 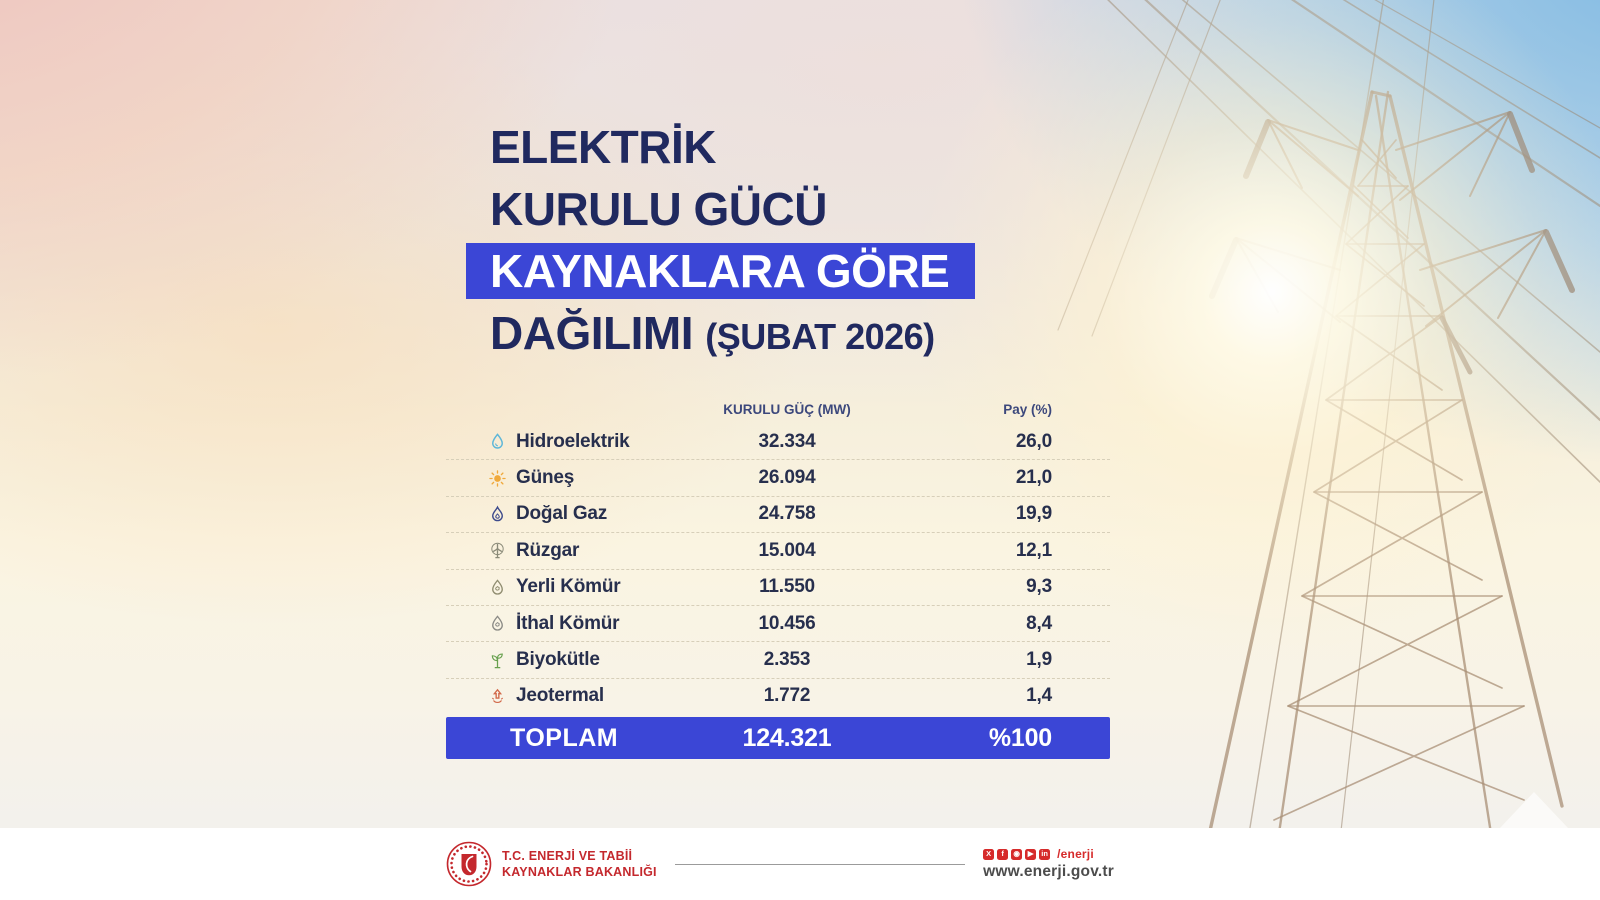 What do you see at coordinates (787, 696) in the screenshot?
I see `power-value: 1.772` at bounding box center [787, 696].